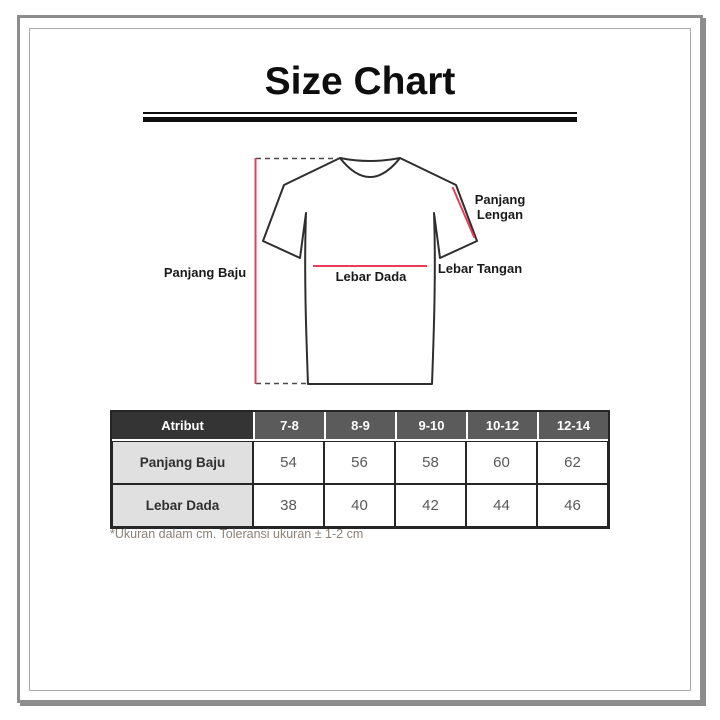 This screenshot has width=720, height=720. Describe the element at coordinates (572, 462) in the screenshot. I see `value-cell: 62` at that location.